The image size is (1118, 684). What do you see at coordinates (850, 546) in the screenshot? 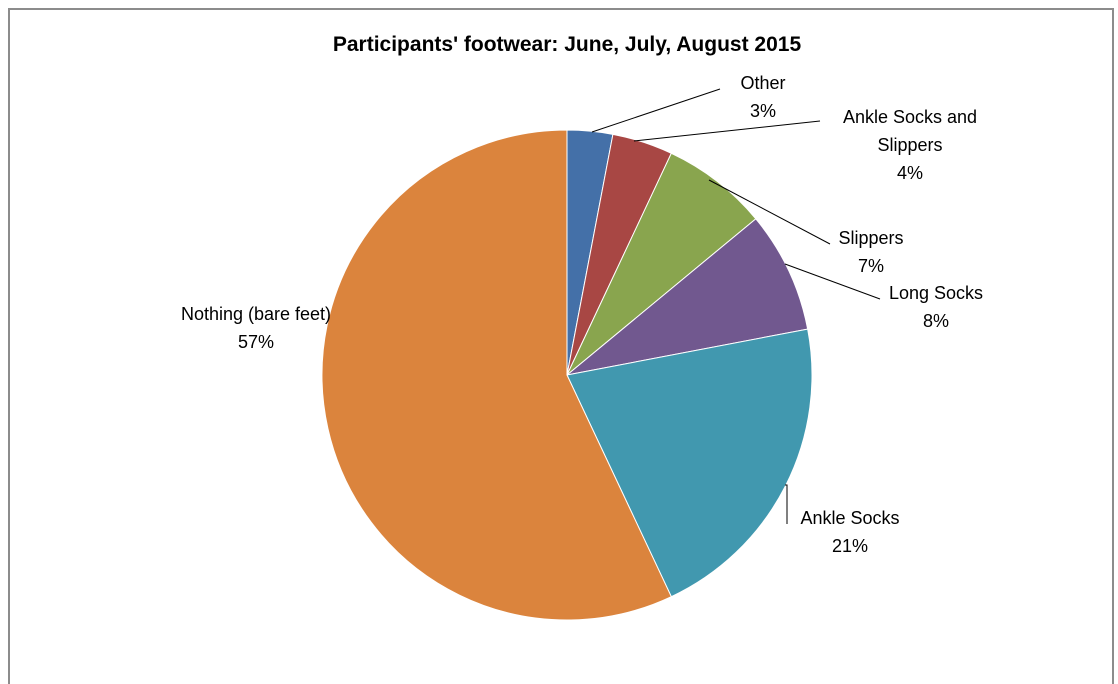
I see `slice-value-label: 21%` at bounding box center [850, 546].